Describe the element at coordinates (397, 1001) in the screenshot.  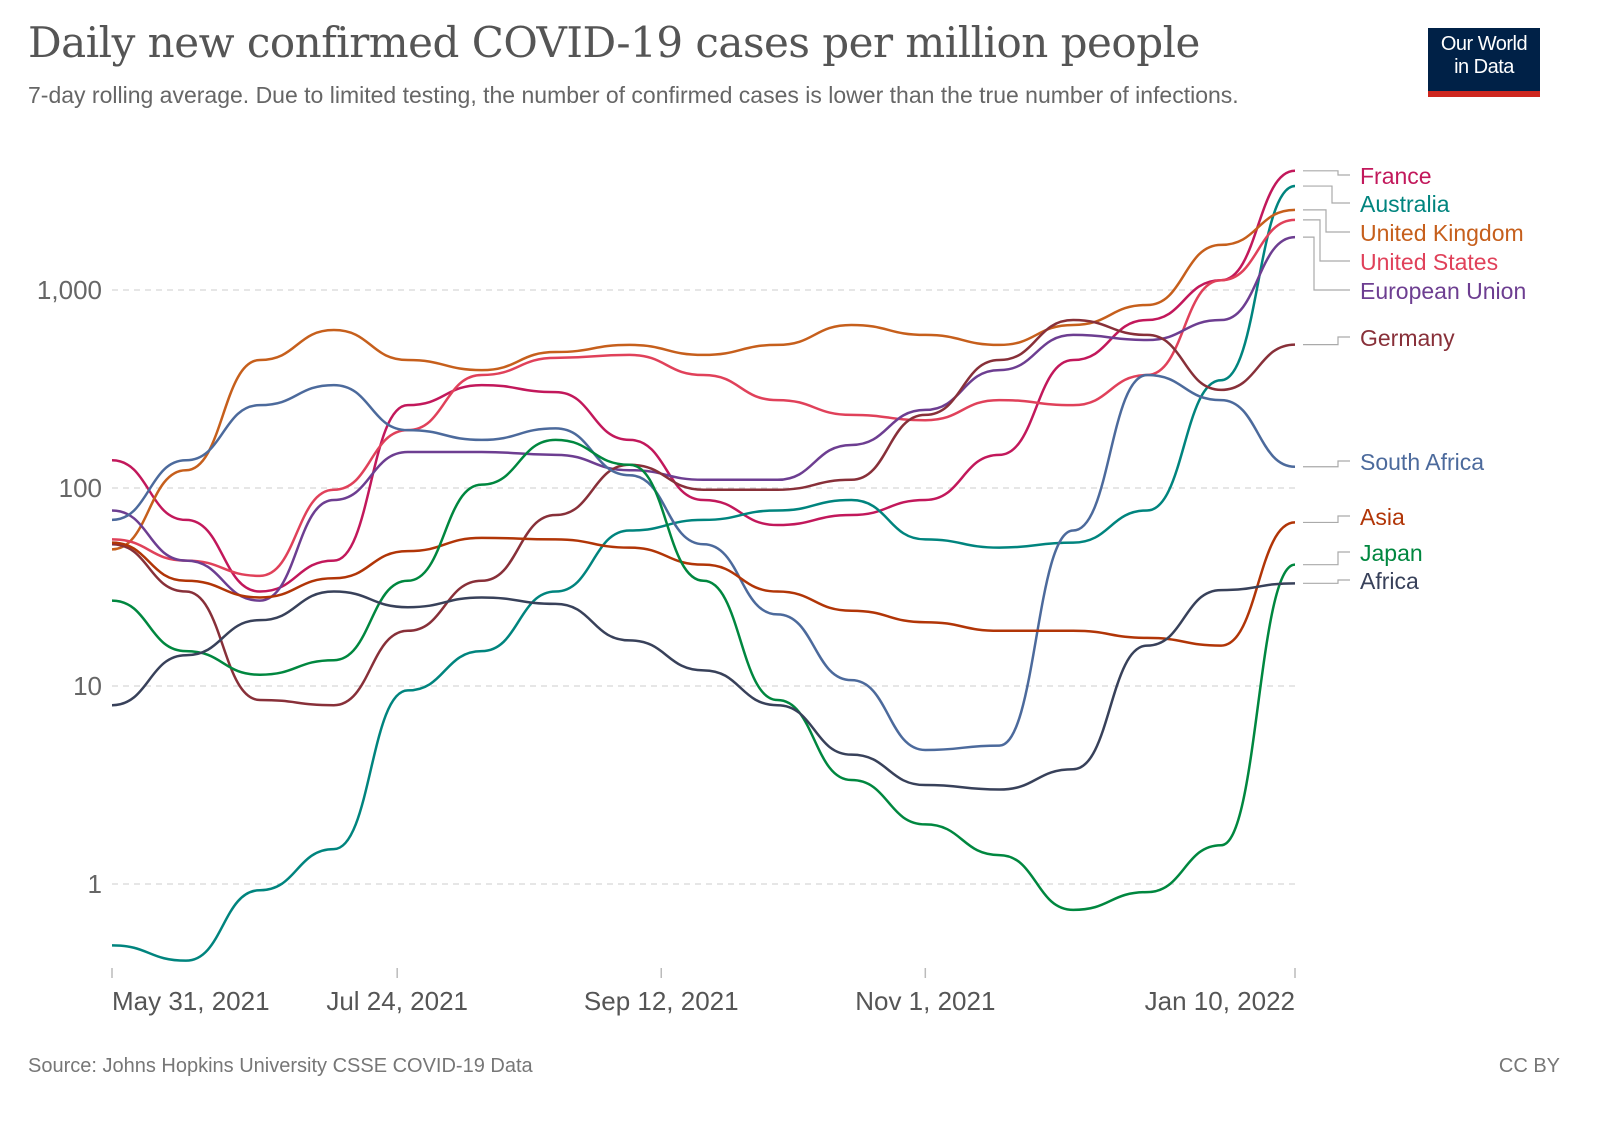
I see `x-tick-label: Jul 24, 2021` at that location.